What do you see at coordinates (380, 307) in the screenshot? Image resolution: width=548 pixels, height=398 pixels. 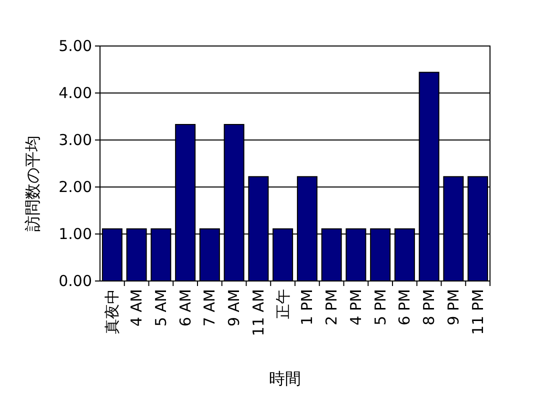 I see `x-tick-label: 5 PM` at bounding box center [380, 307].